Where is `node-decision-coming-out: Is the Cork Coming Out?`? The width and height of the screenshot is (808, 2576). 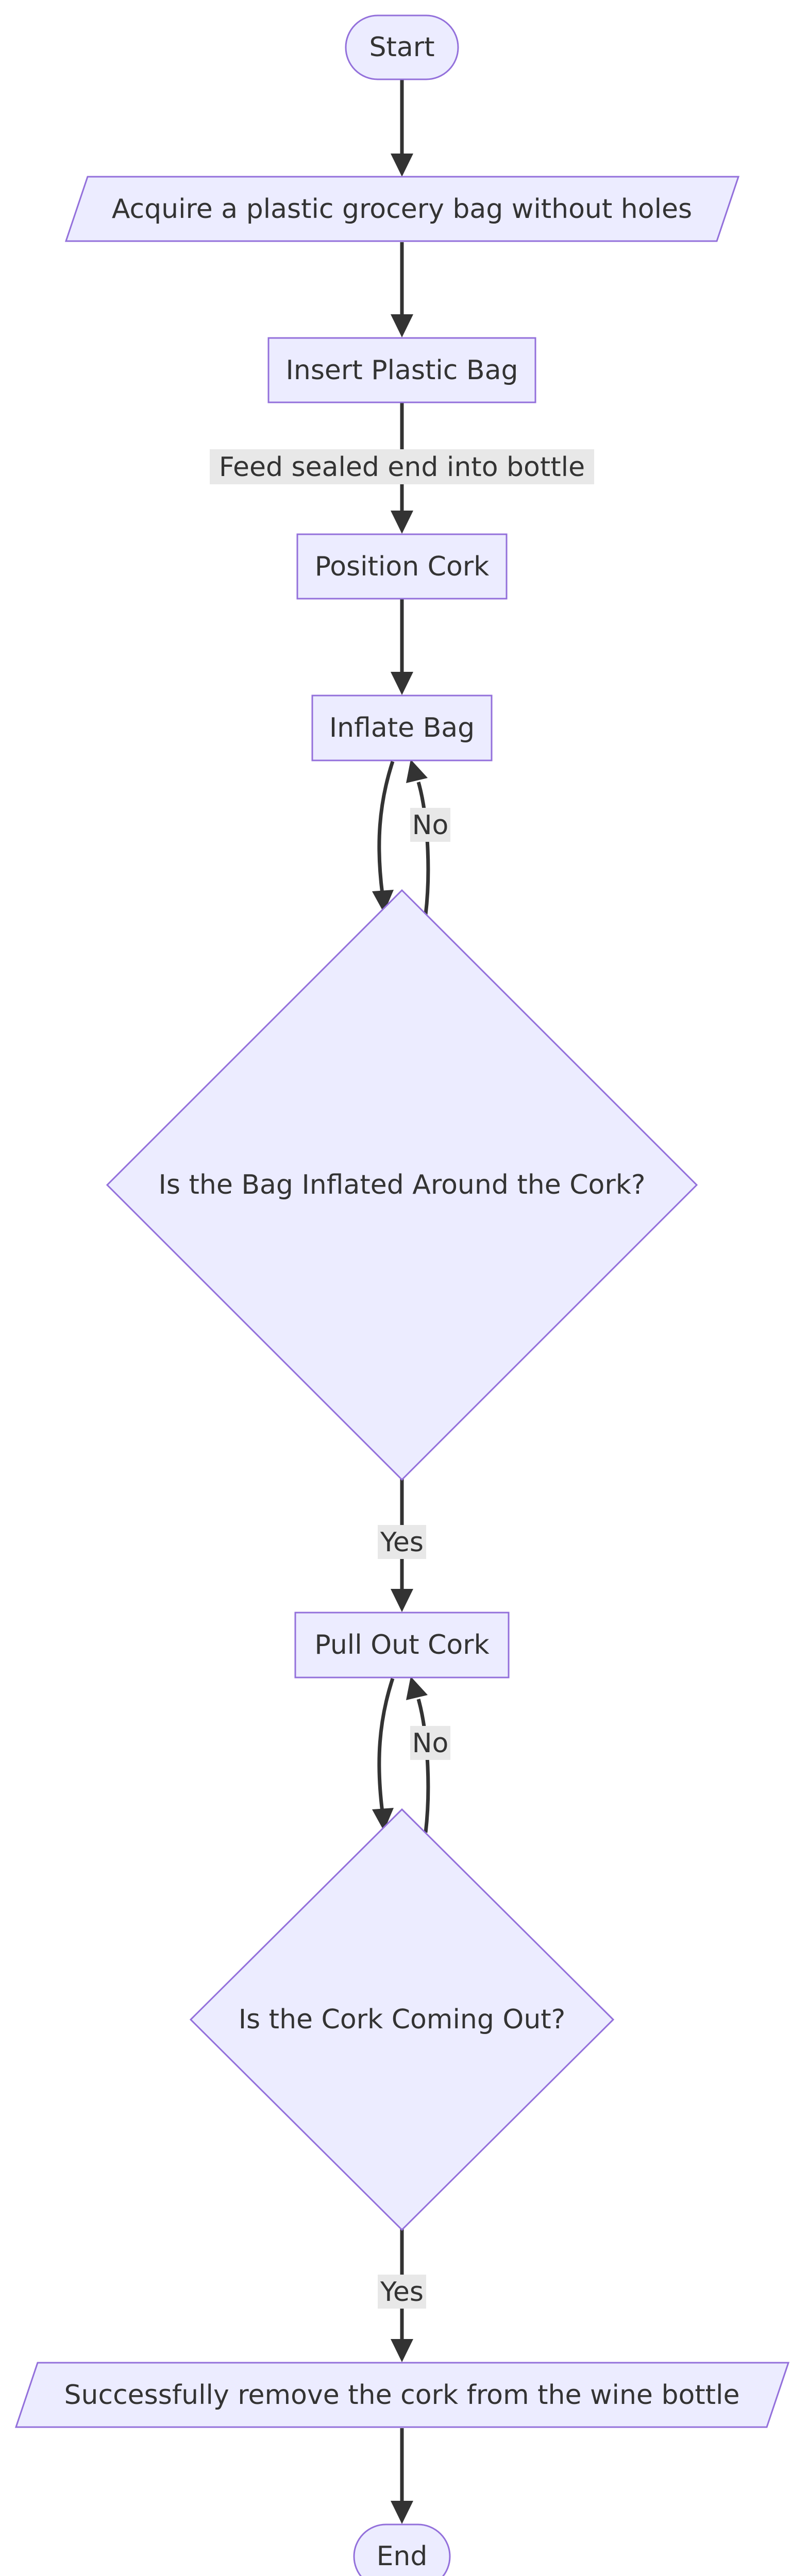 node-decision-coming-out: Is the Cork Coming Out? is located at coordinates (402, 2020).